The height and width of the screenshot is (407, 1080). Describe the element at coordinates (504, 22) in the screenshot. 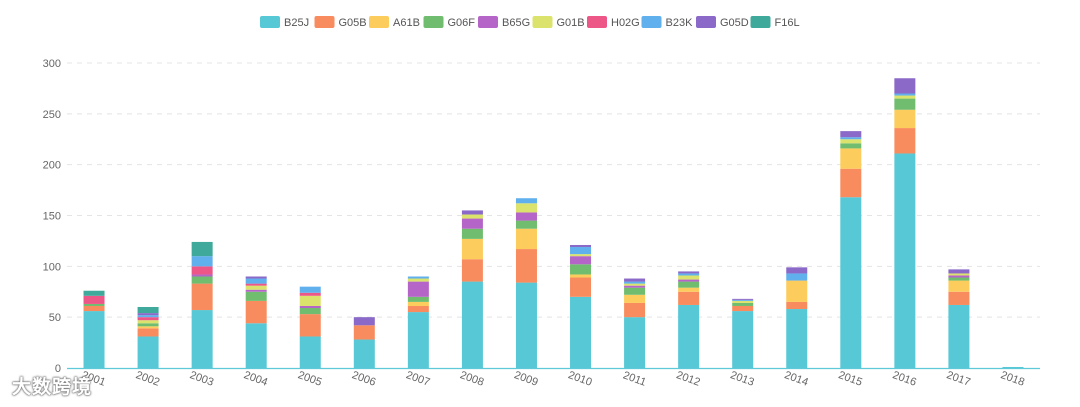

I see `legend-item-b65g: B65G` at that location.